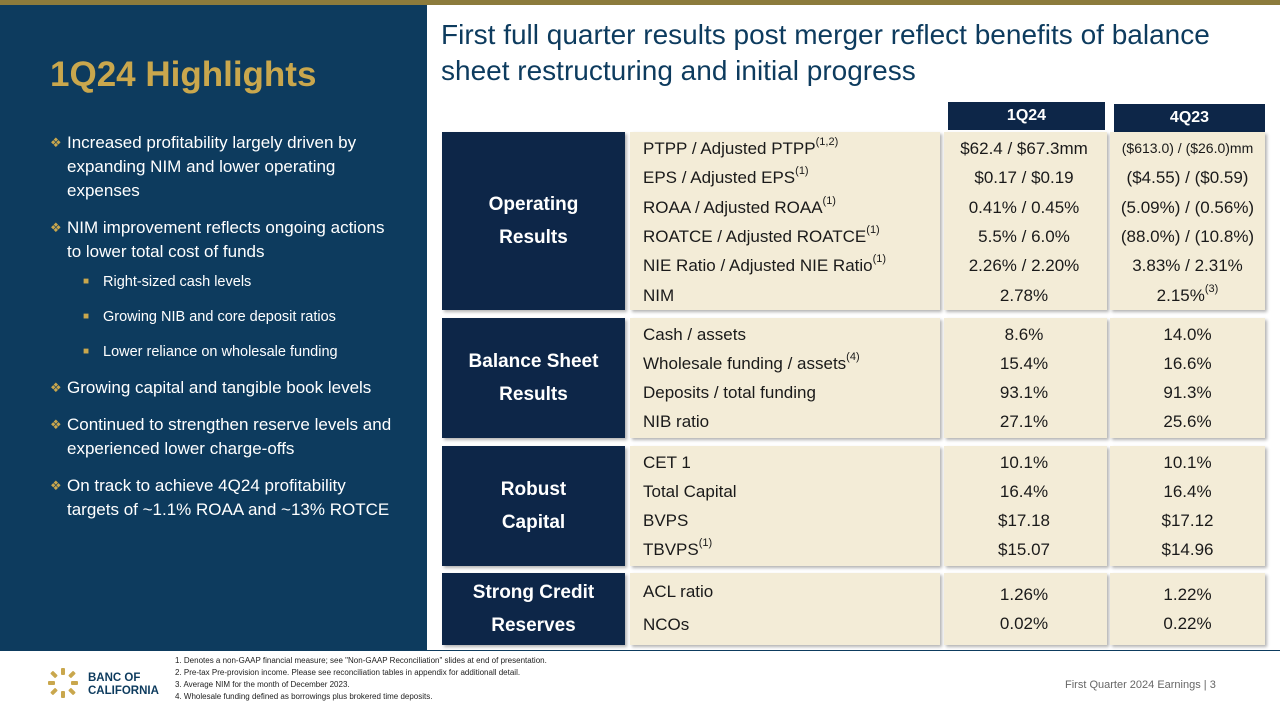 The width and height of the screenshot is (1280, 720). Describe the element at coordinates (659, 295) in the screenshot. I see `metric-label: NIM` at that location.